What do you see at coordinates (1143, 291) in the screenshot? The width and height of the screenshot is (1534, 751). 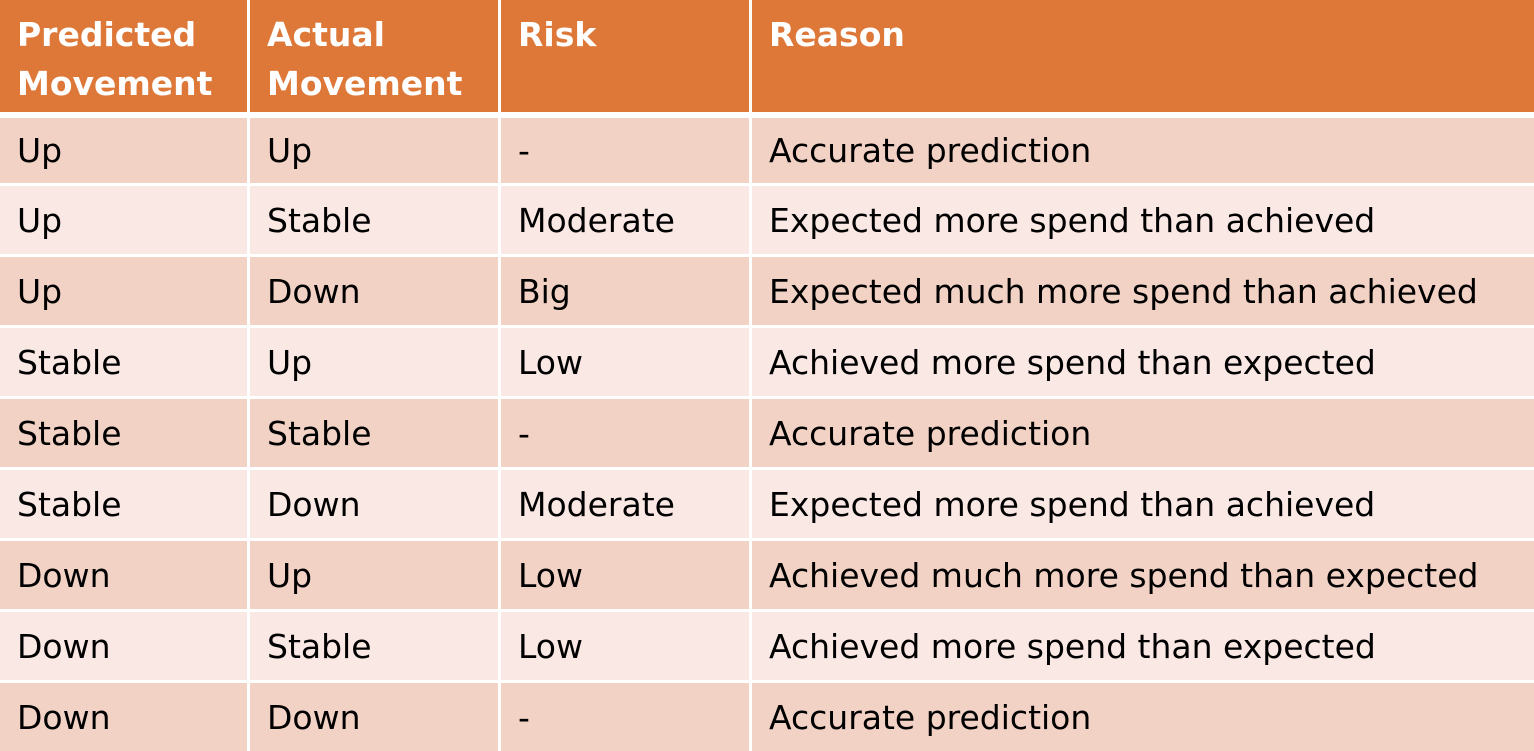 I see `reason-cell: Expected much more spend than achieved` at bounding box center [1143, 291].